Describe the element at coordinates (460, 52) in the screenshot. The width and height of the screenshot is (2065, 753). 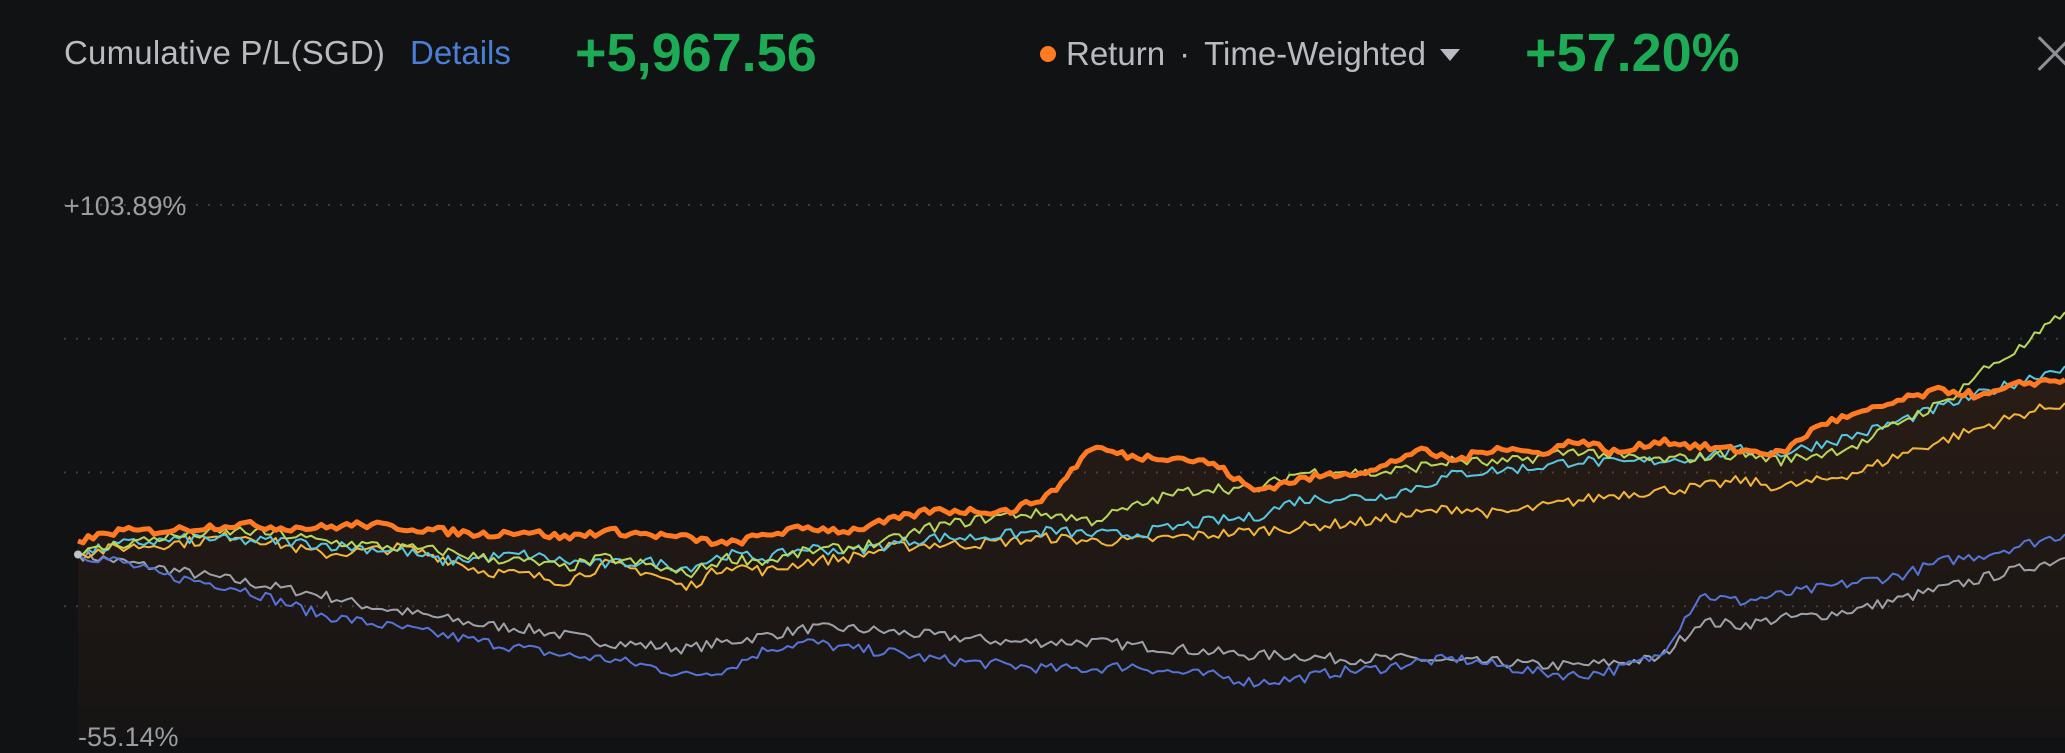
I see `details-link: Details` at that location.